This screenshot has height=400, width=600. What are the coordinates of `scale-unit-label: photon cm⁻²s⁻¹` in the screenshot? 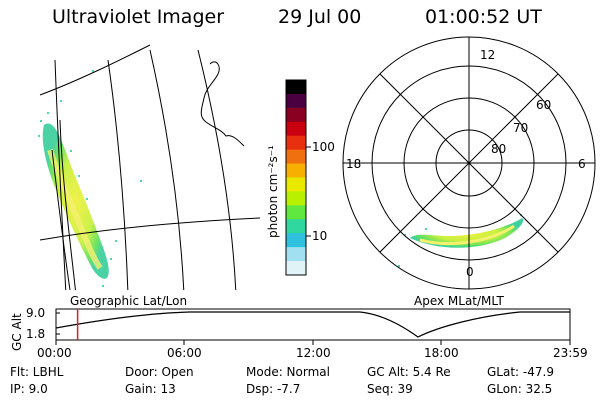 It's located at (273, 191).